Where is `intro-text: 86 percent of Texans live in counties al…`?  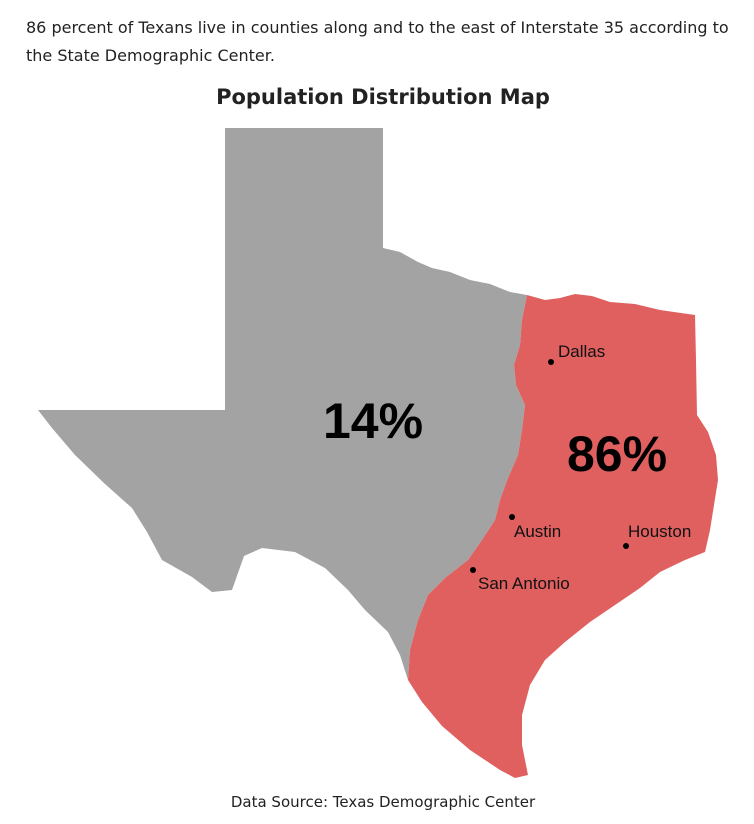 intro-text: 86 percent of Texans live in counties al… is located at coordinates (377, 41).